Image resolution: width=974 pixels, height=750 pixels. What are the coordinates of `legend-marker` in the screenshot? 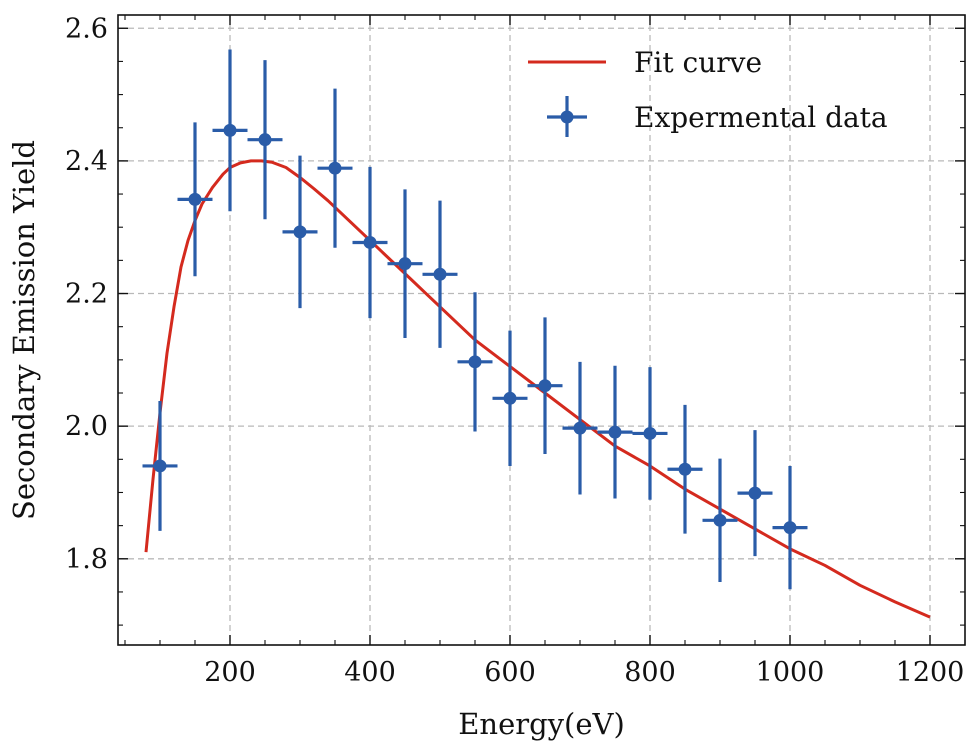 It's located at (567, 117).